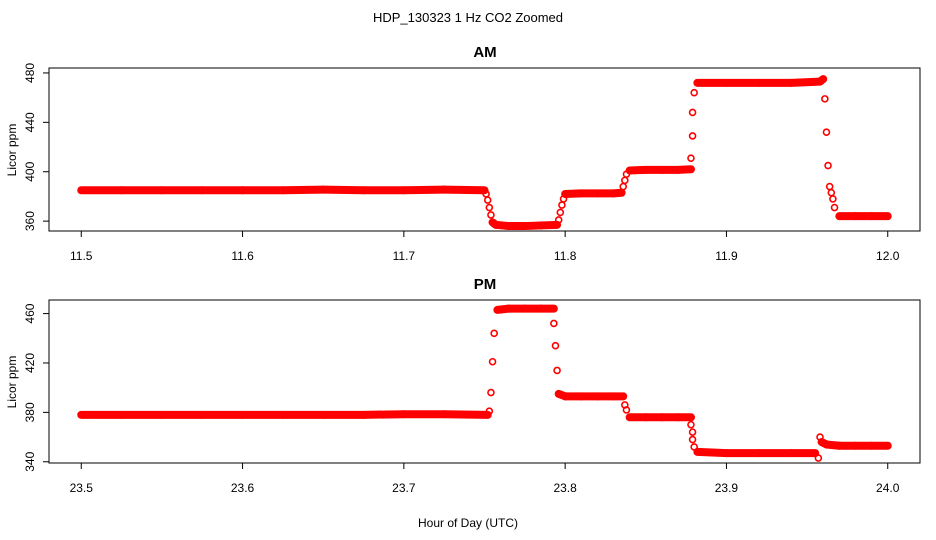 This screenshot has height=540, width=936. Describe the element at coordinates (30, 73) in the screenshot. I see `am-y-tick-label: 480` at that location.